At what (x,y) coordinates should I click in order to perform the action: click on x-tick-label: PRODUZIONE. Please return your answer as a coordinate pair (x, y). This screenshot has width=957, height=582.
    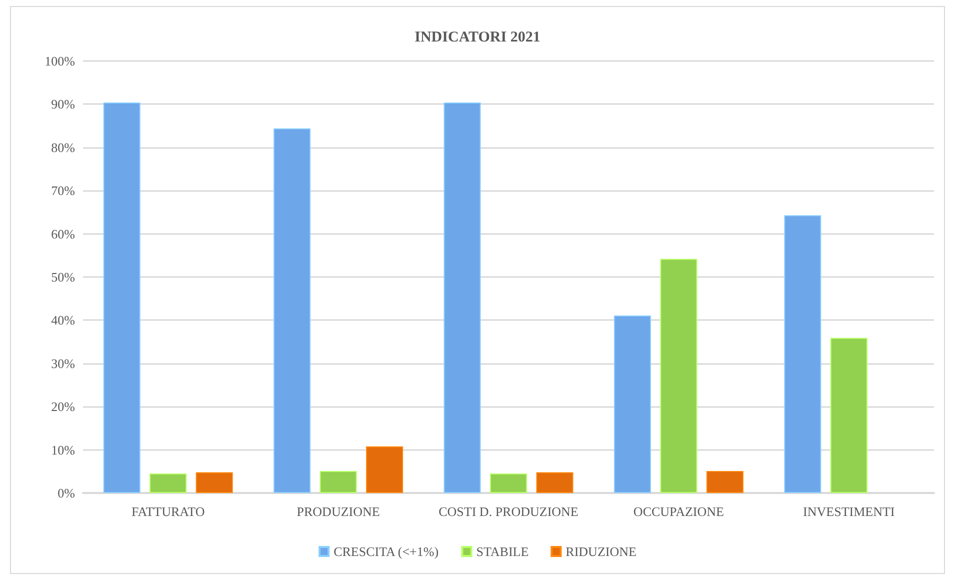
    Looking at the image, I should click on (338, 511).